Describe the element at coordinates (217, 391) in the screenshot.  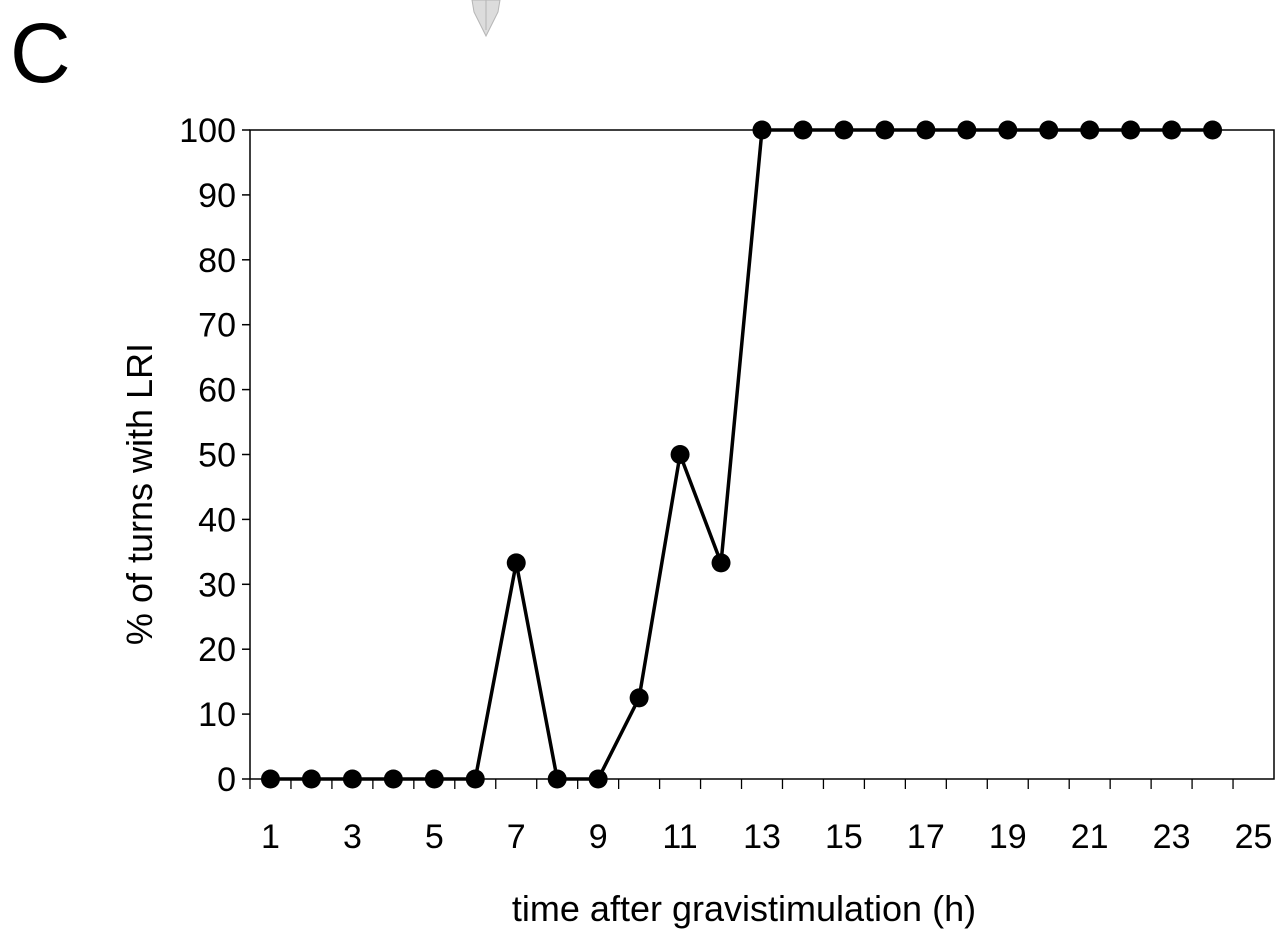
I see `y-tick-label: 60` at that location.